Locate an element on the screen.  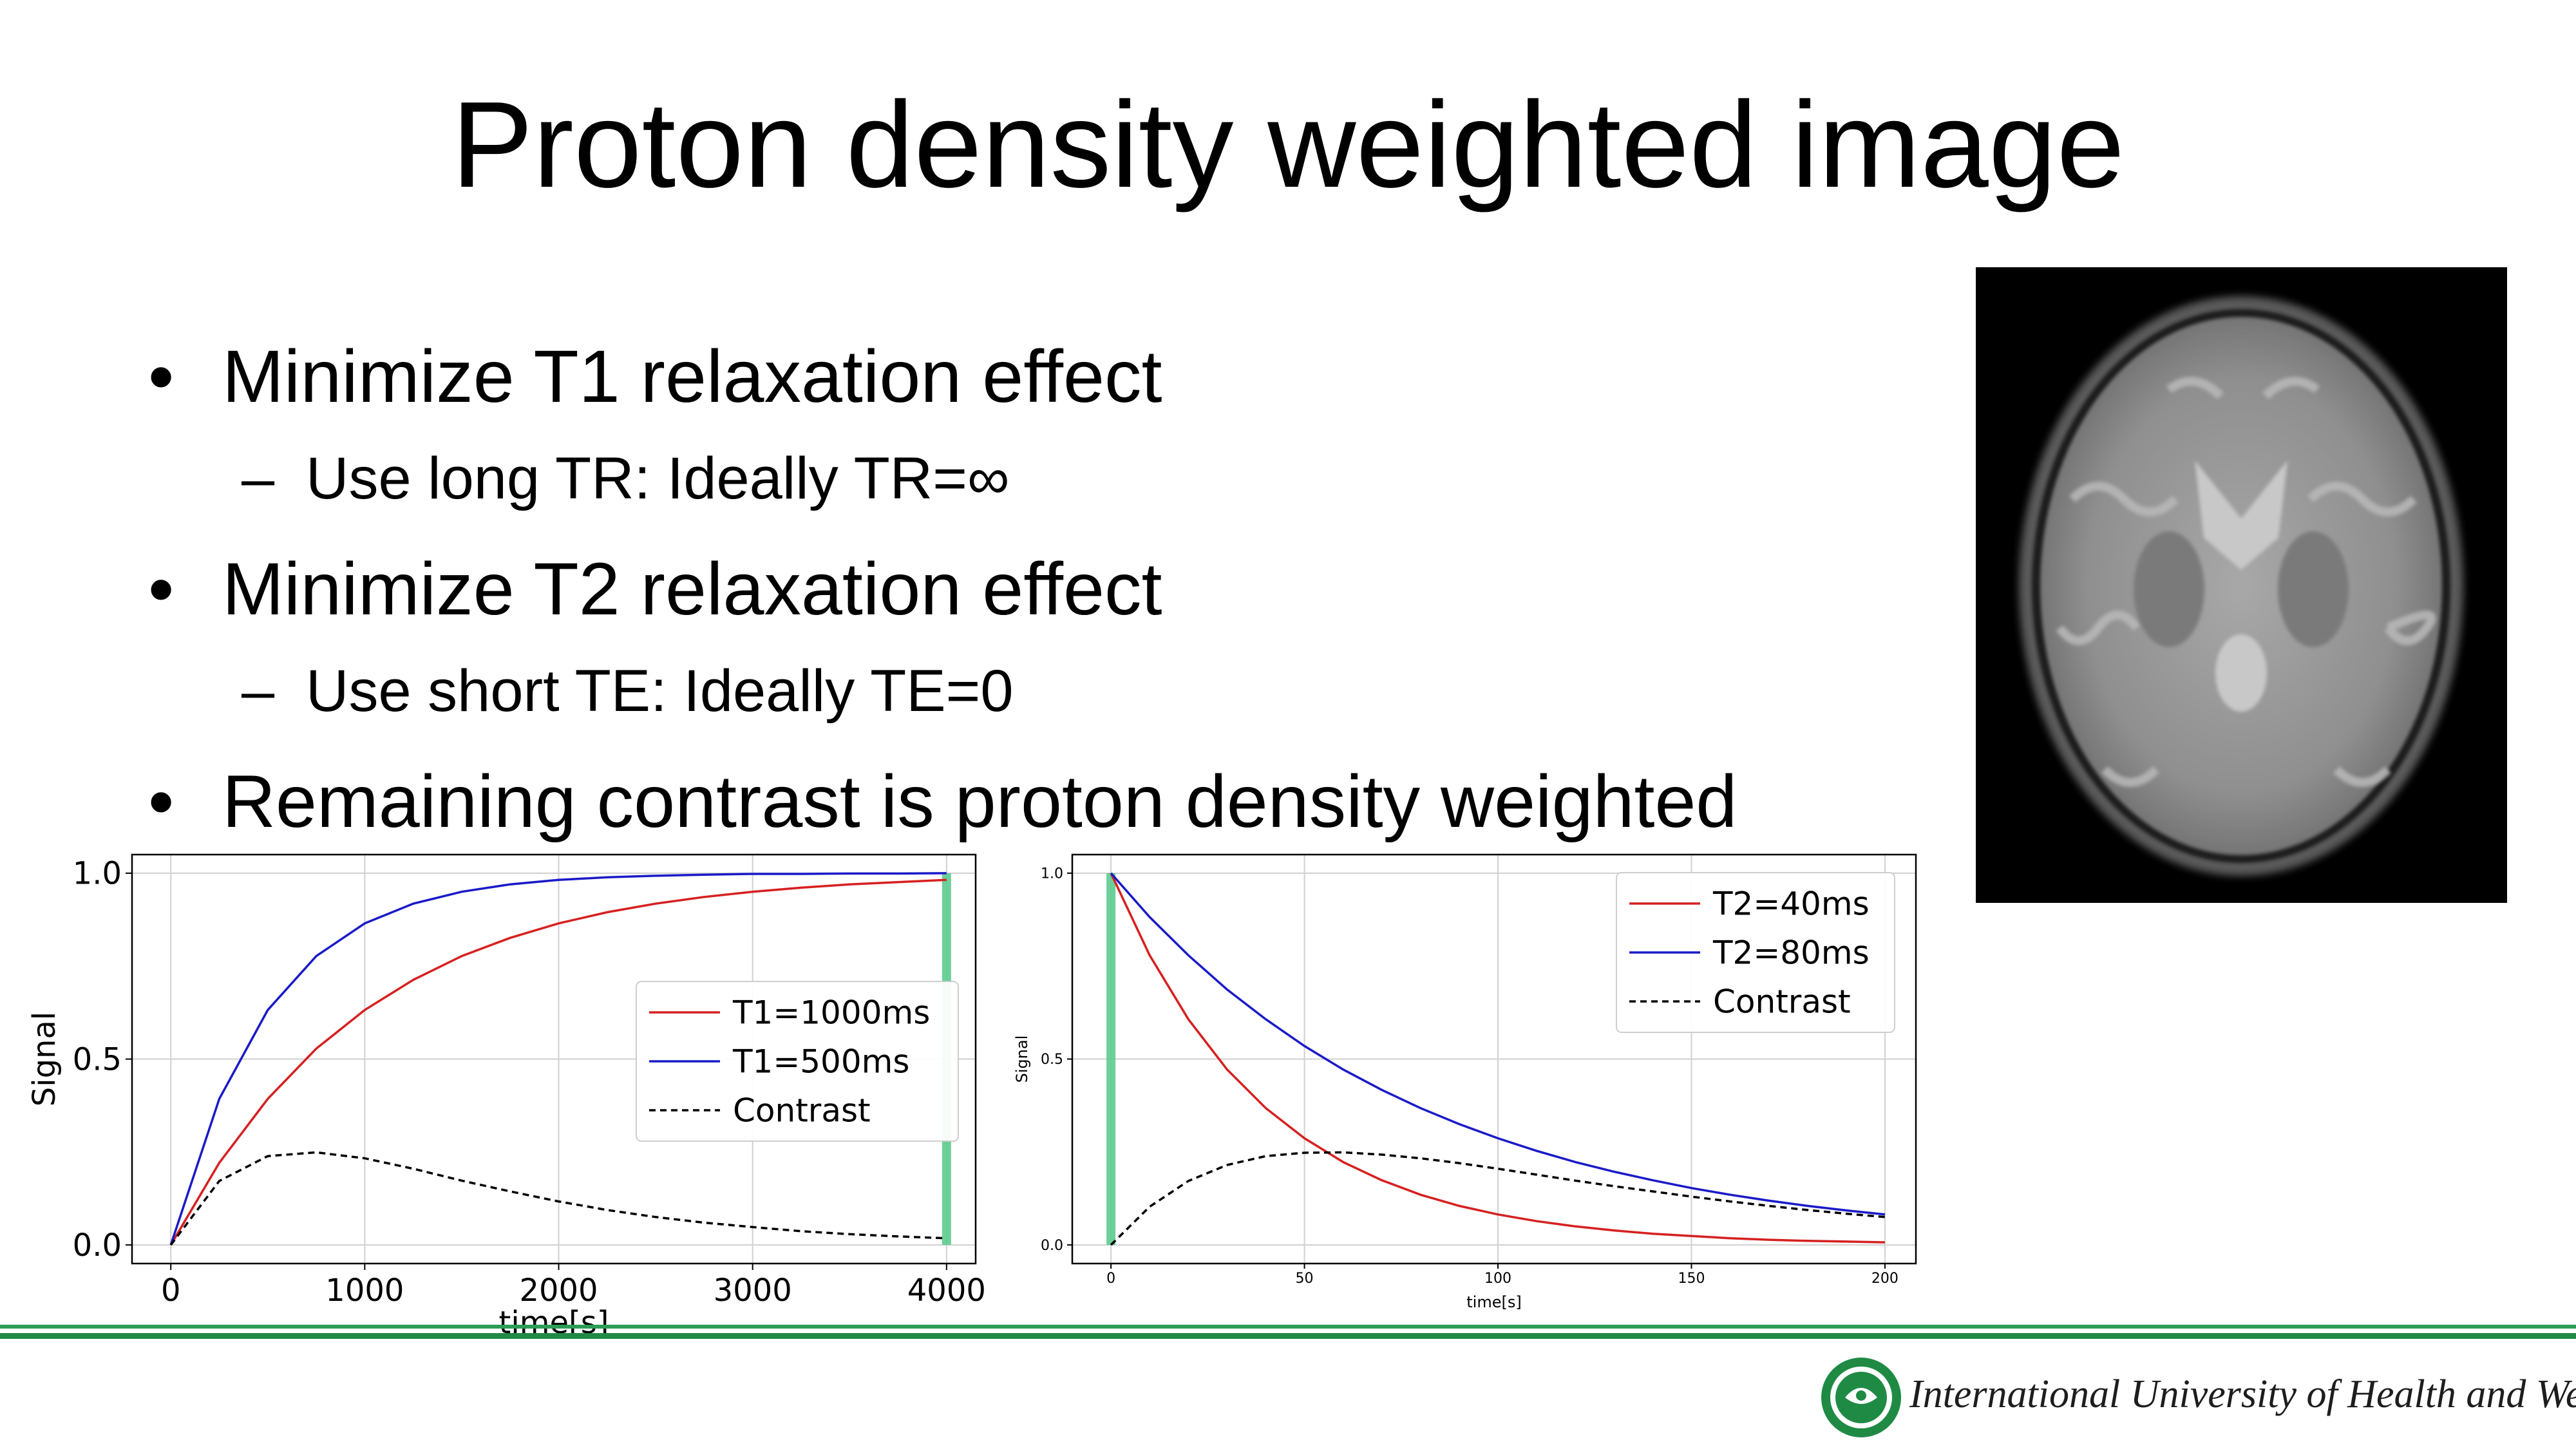
x-tick-label: 200 is located at coordinates (1885, 1279).